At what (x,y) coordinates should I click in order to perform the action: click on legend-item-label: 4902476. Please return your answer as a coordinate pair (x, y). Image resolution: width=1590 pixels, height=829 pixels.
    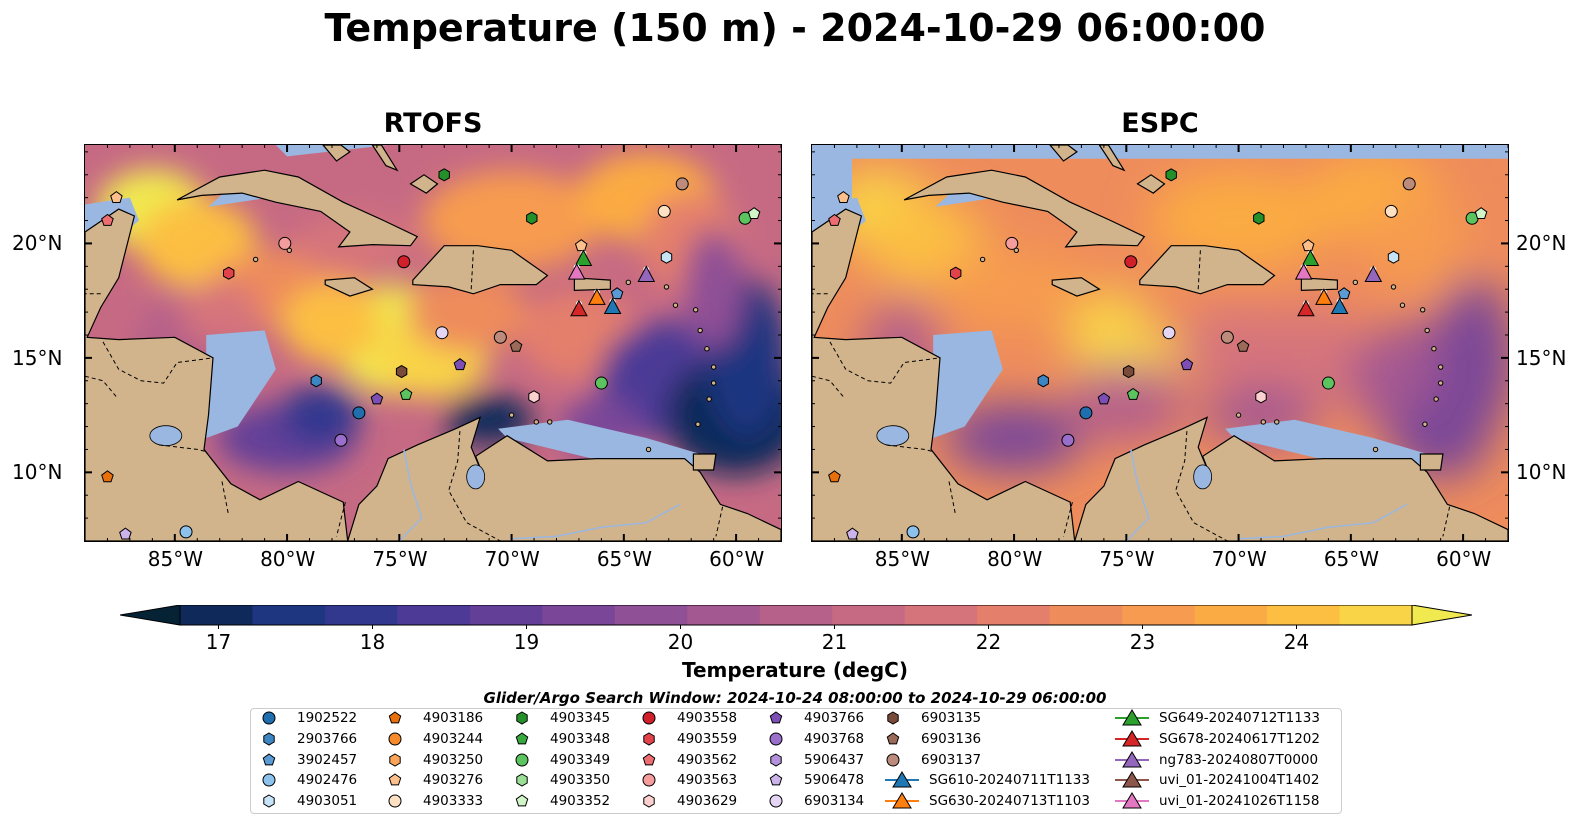
    Looking at the image, I should click on (327, 780).